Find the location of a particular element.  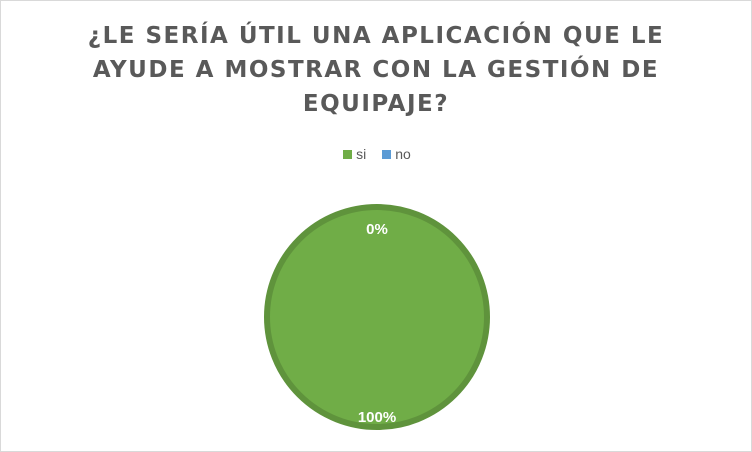

legend-label-si: si is located at coordinates (361, 154).